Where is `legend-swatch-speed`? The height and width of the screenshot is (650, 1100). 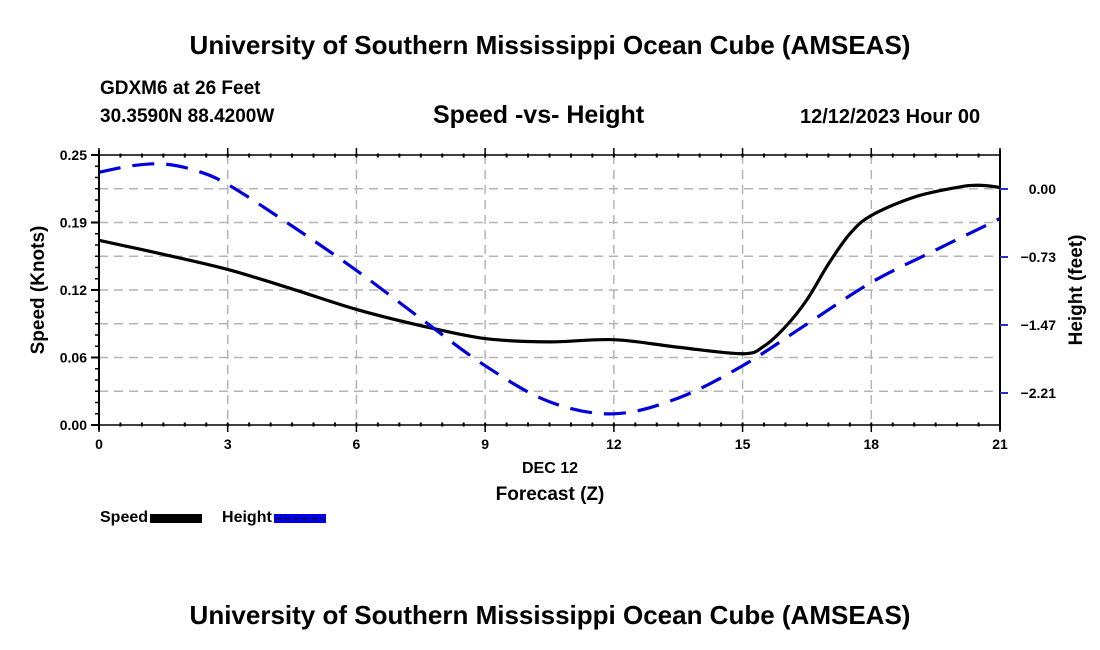 legend-swatch-speed is located at coordinates (176, 518).